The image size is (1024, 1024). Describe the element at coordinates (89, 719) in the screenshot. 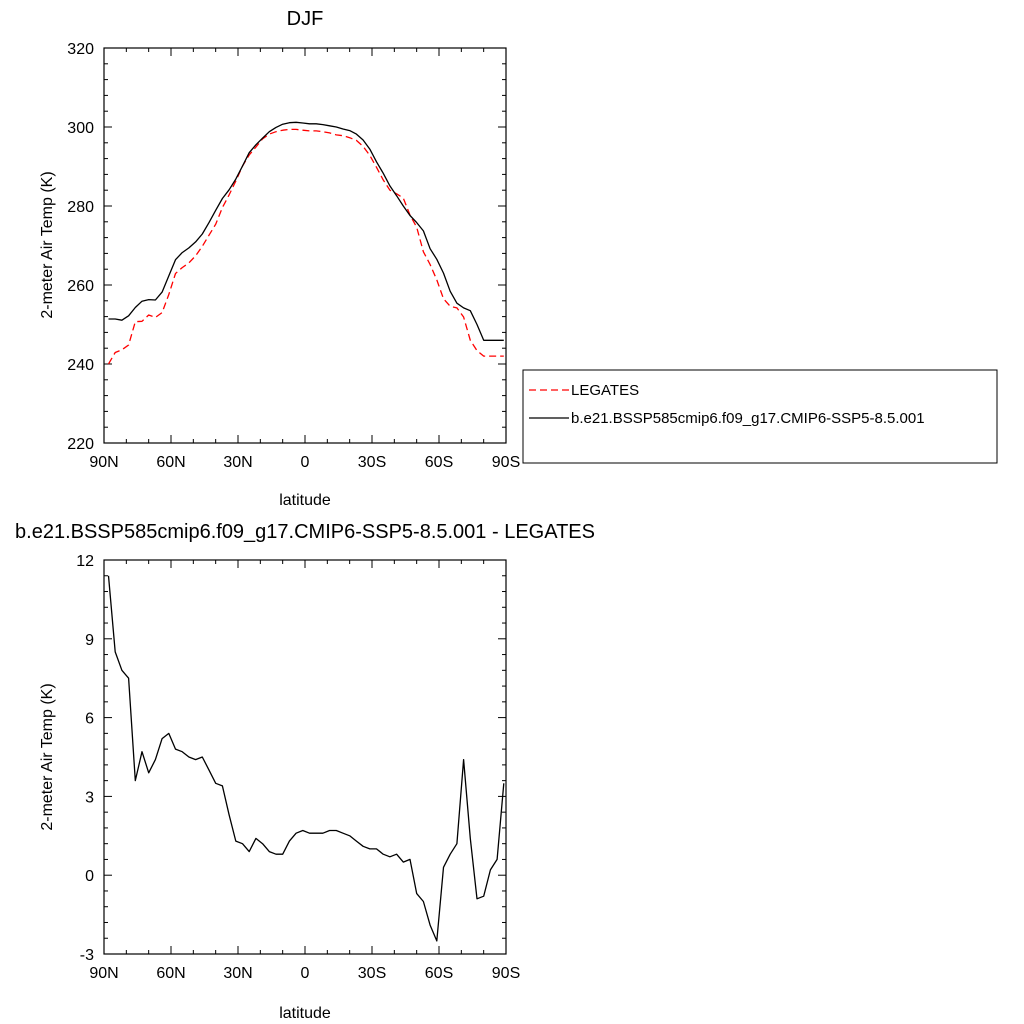

I see `y-tick-label: 6` at that location.